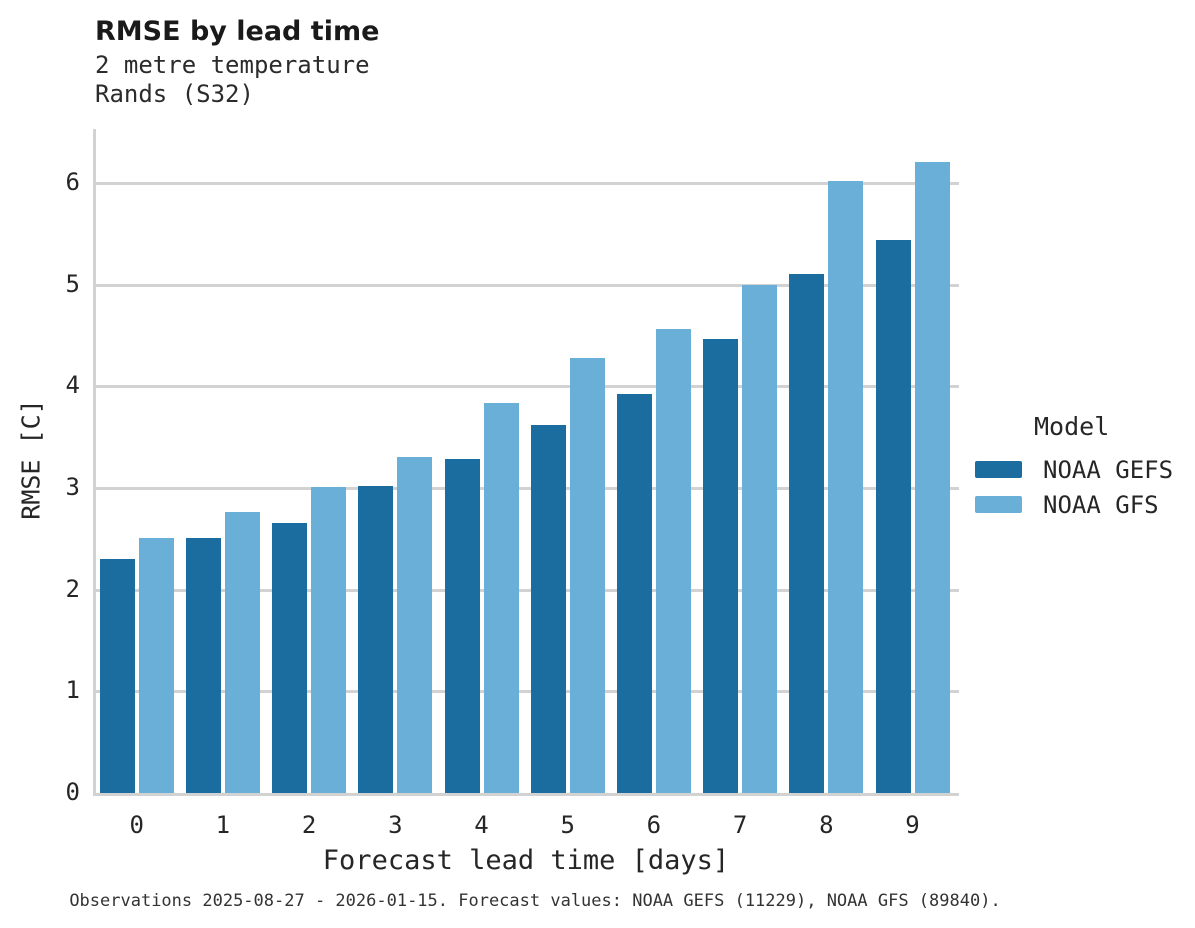 The image size is (1195, 928). Describe the element at coordinates (232, 65) in the screenshot. I see `chart-subtitle-variable: 2 metre temperature` at that location.